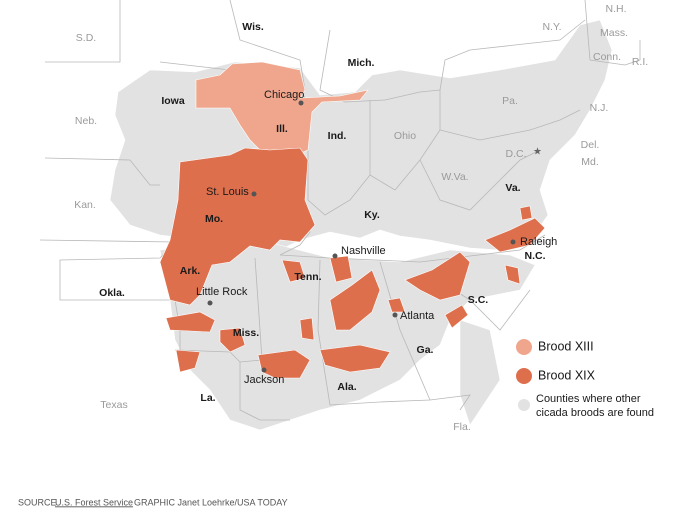 Image resolution: width=700 pixels, height=511 pixels. Describe the element at coordinates (85, 205) in the screenshot. I see `state-label: Kan.` at that location.